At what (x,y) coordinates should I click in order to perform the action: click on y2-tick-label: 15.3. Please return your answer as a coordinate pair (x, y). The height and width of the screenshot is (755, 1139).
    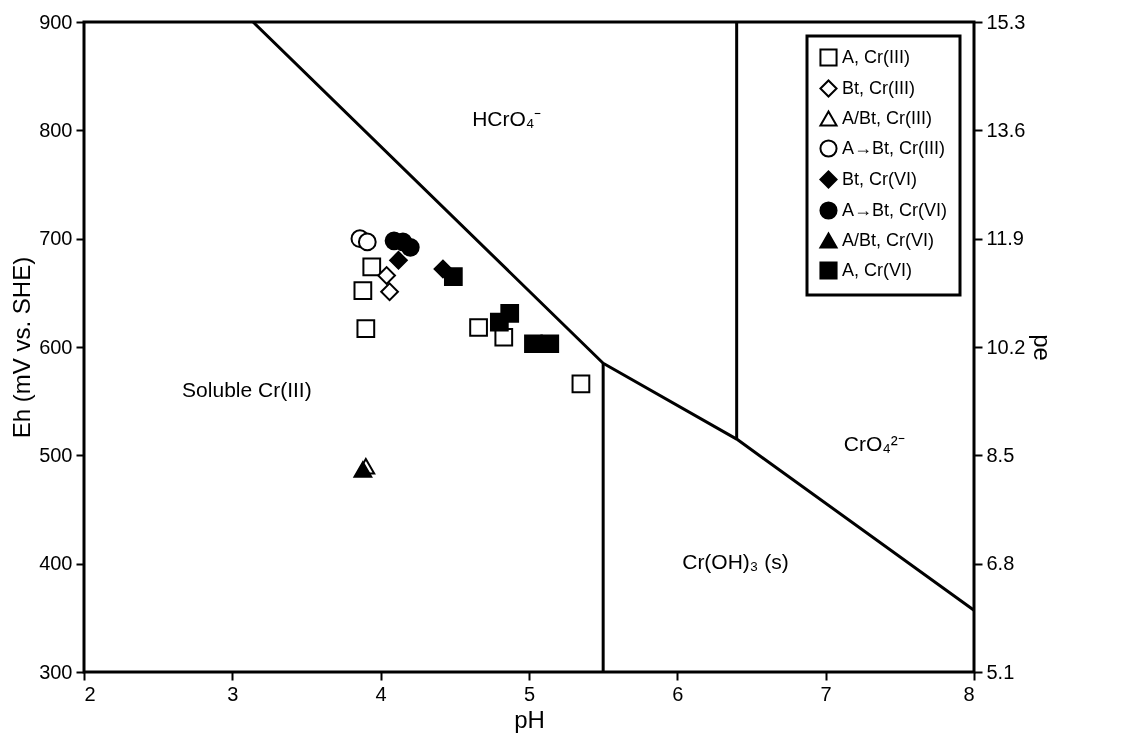
    Looking at the image, I should click on (1006, 21).